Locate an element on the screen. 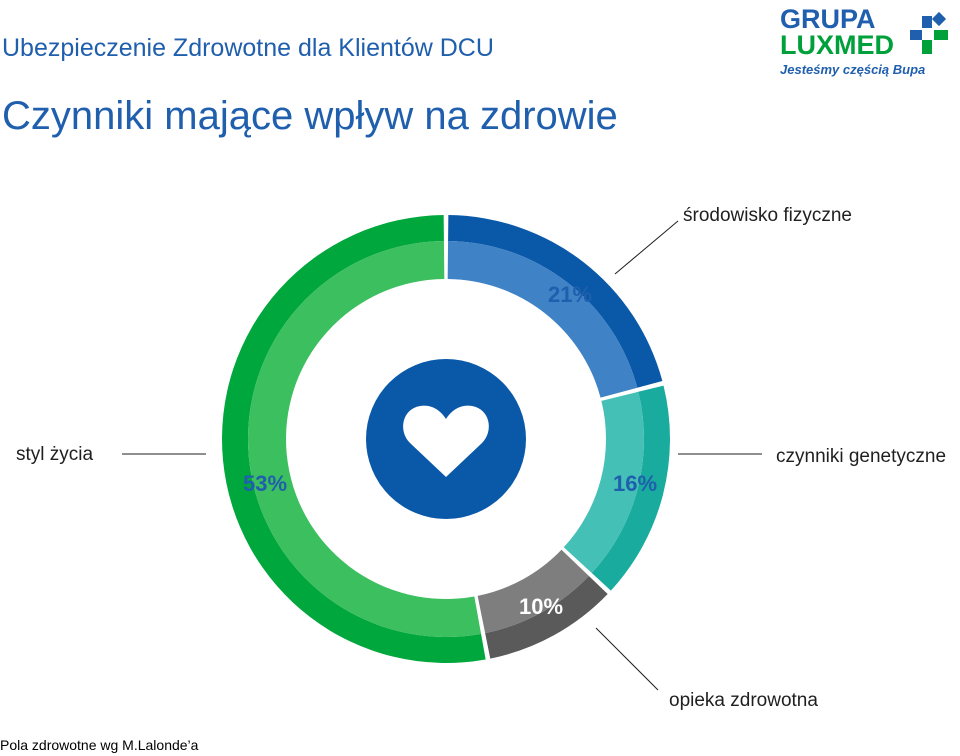  footer-note: Pola zdrowotne wg M.Lalonde’a is located at coordinates (99, 745).